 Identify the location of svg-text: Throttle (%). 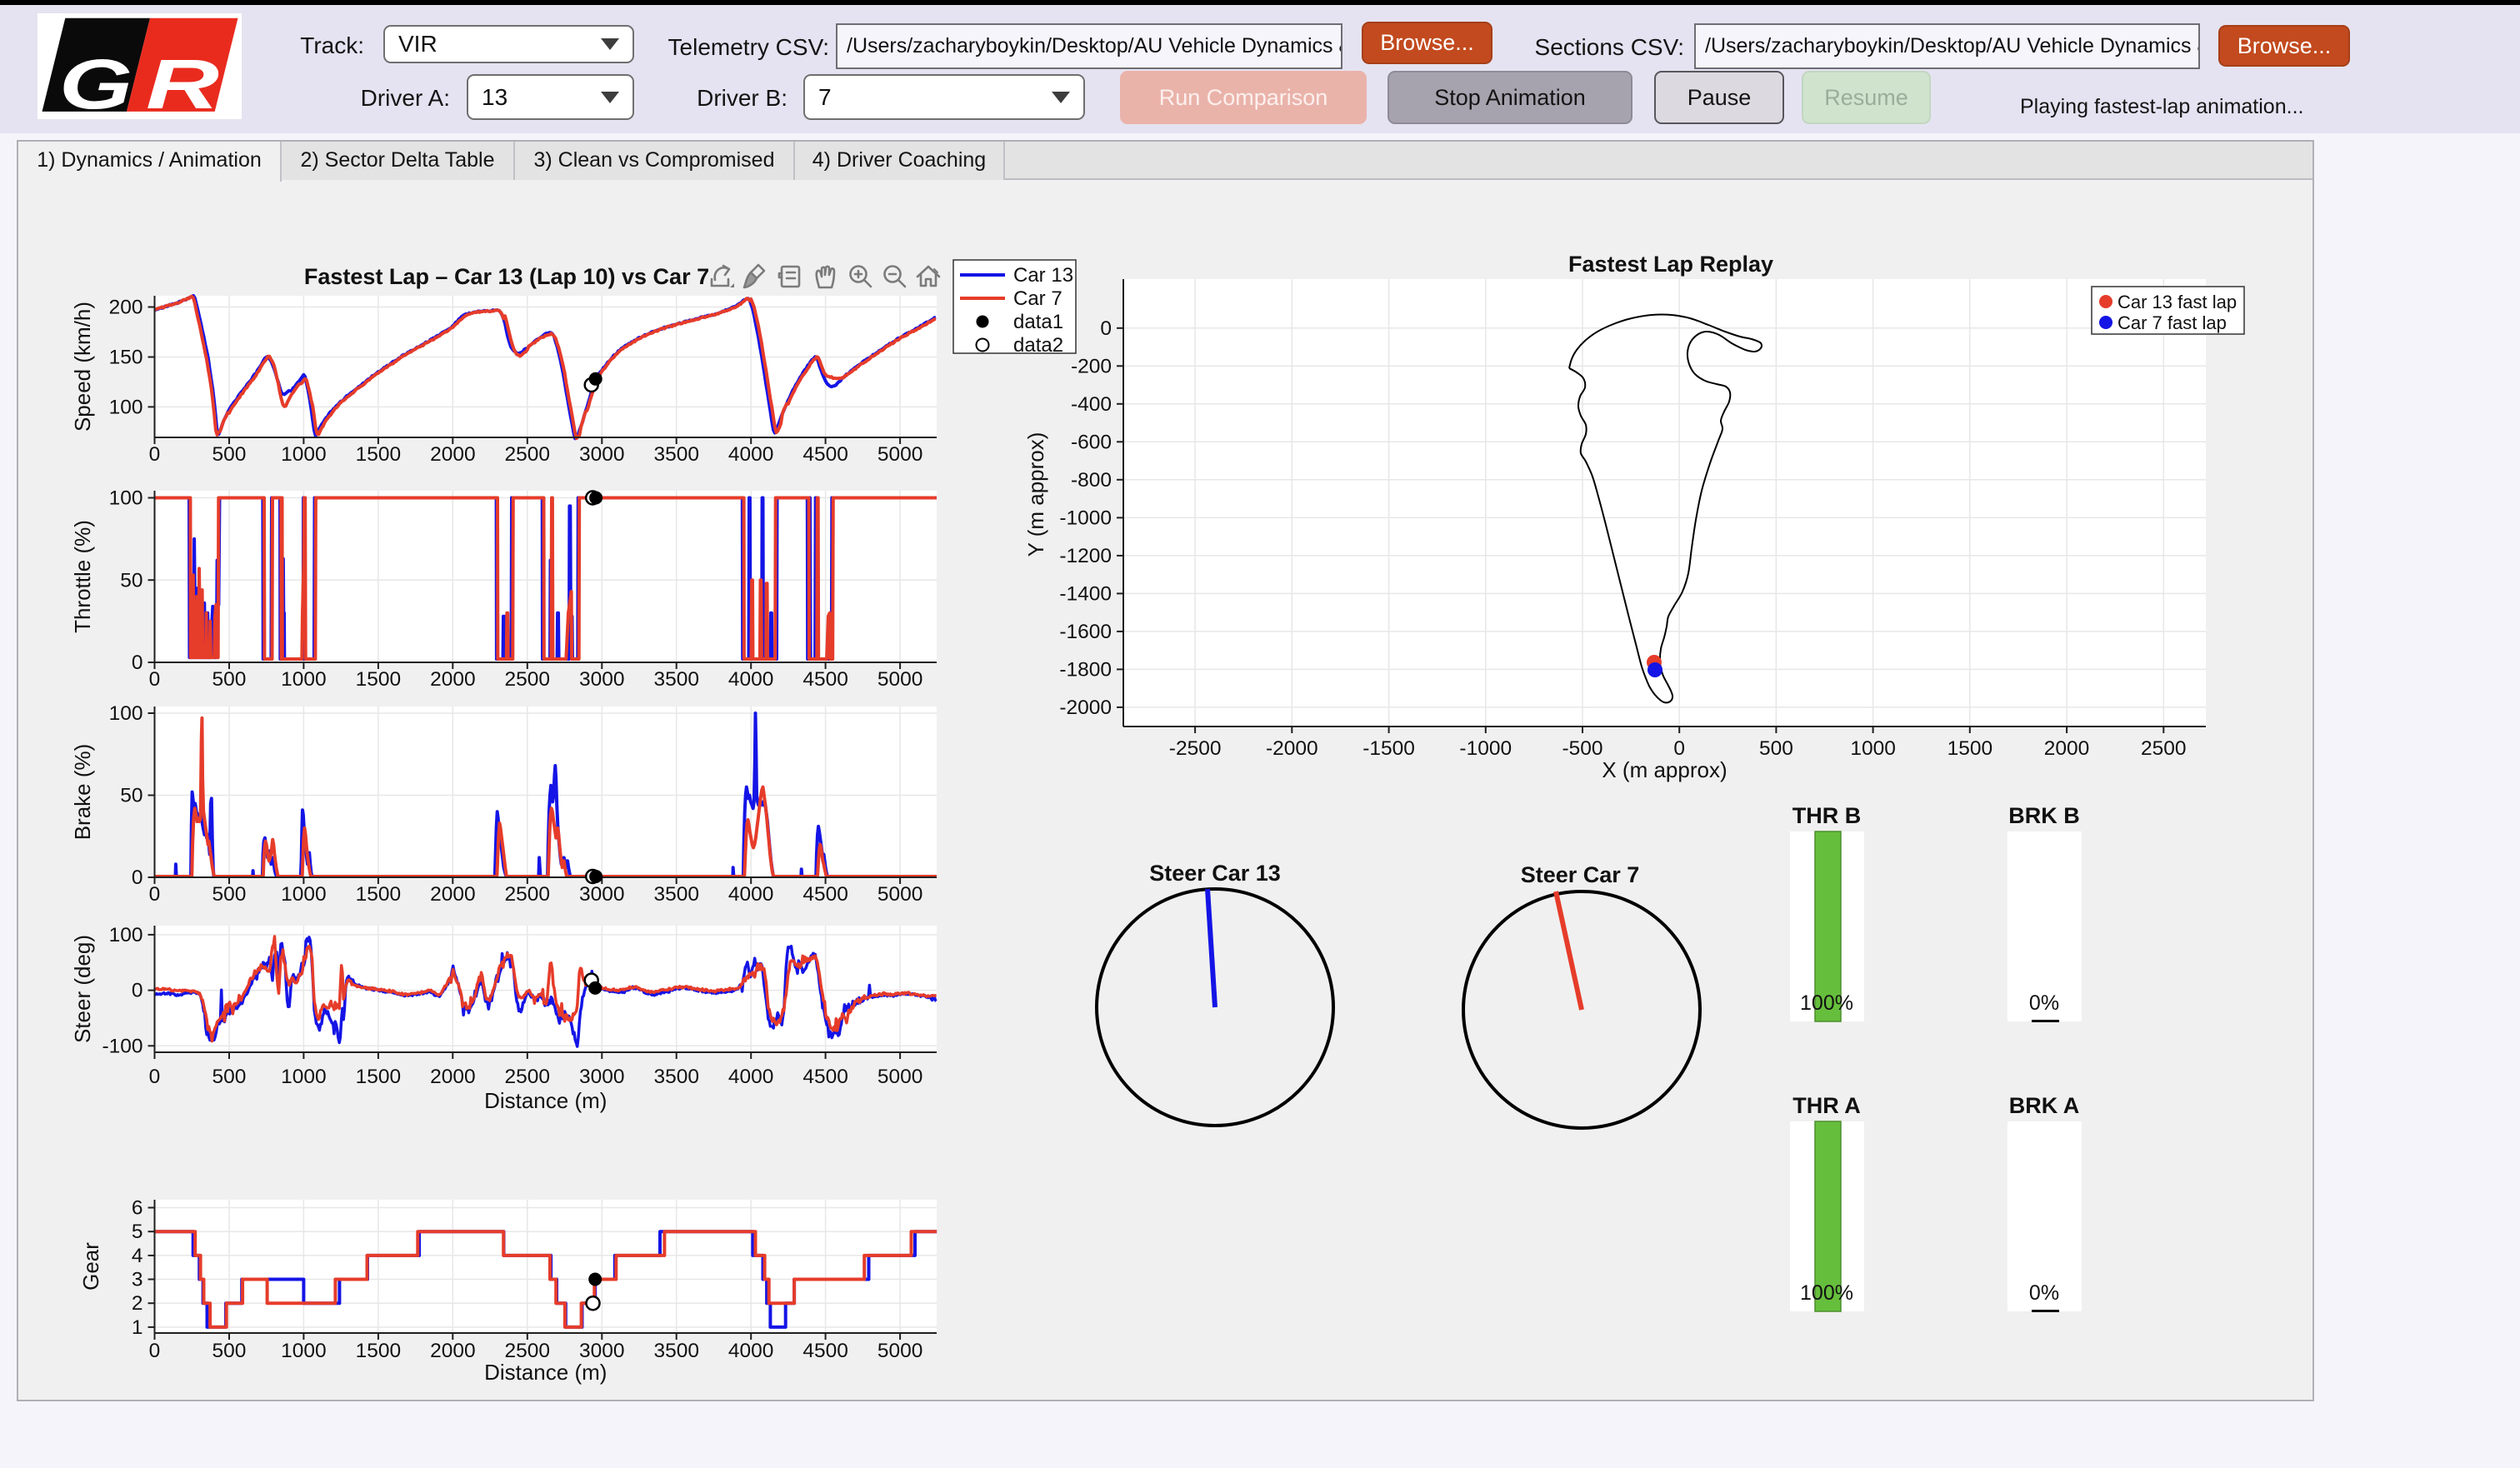
(82, 577).